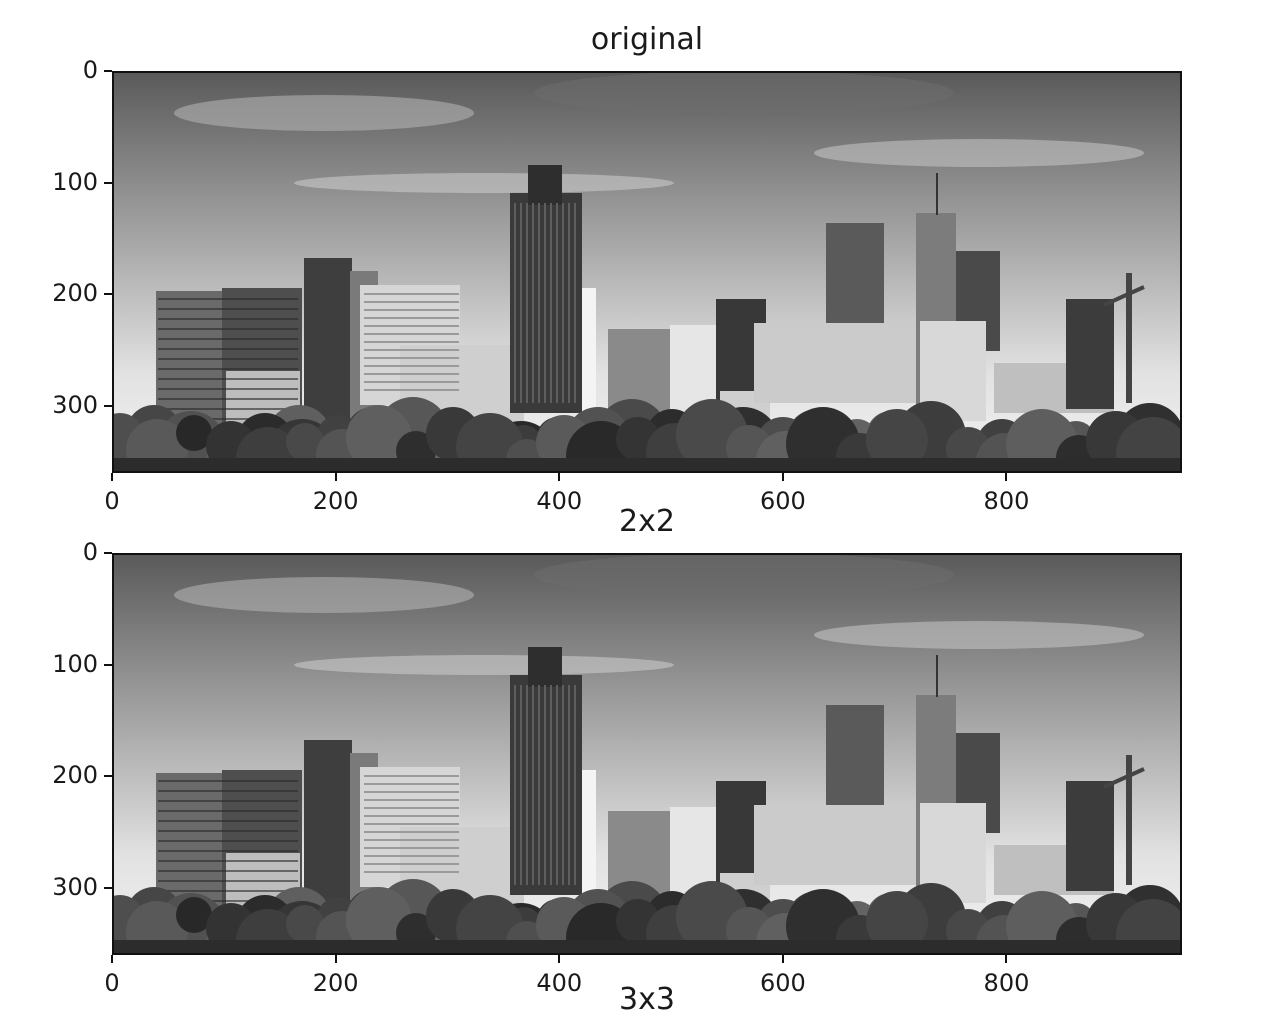  What do you see at coordinates (647, 39) in the screenshot?
I see `subplot-title-original: original` at bounding box center [647, 39].